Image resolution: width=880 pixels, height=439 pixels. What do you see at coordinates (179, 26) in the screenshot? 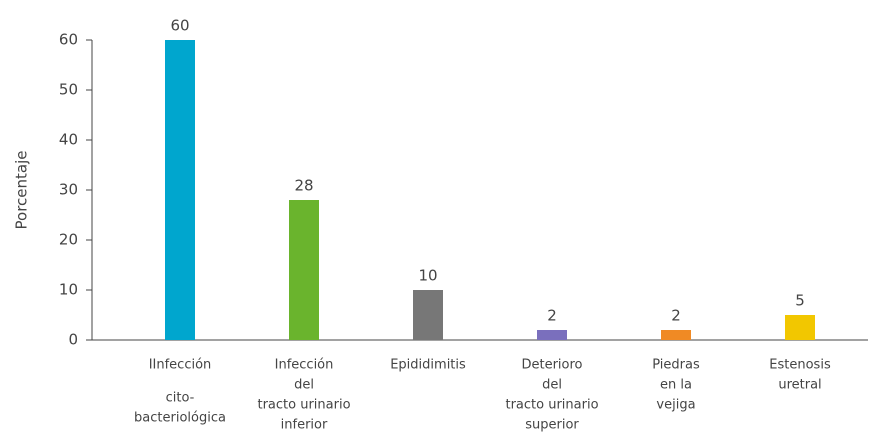
I see `data-label: 60` at bounding box center [179, 26].